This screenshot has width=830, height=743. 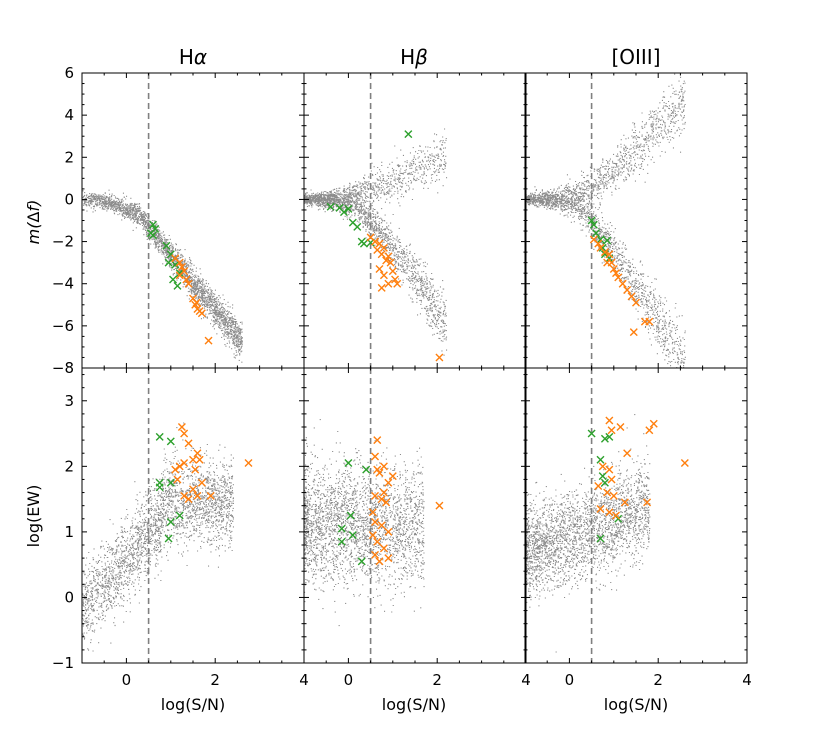 I want to click on y-tick-label: 2, so click(x=69, y=466).